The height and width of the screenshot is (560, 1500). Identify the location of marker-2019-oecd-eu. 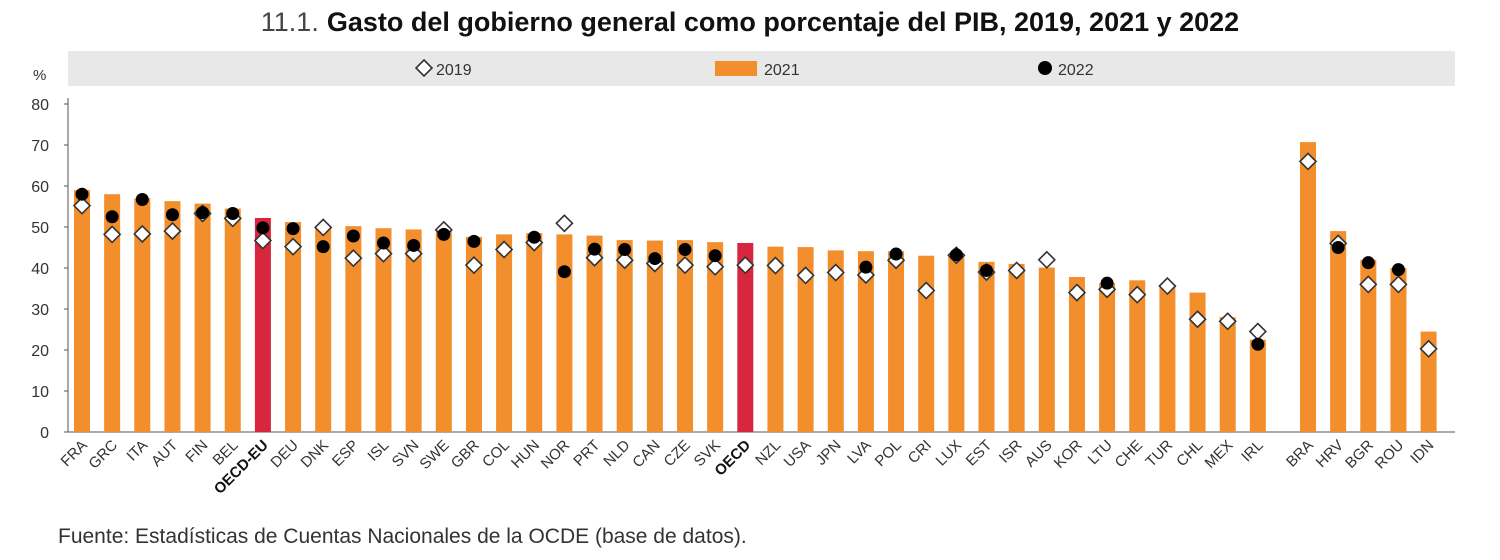
(263, 240).